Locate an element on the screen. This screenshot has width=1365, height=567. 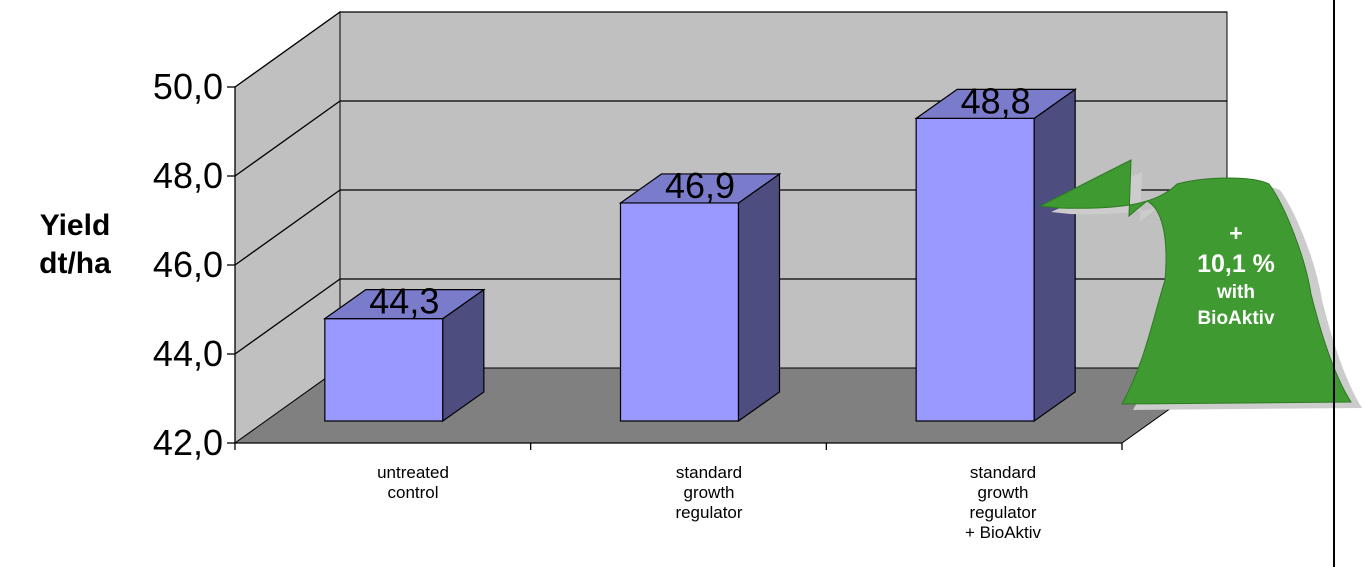
annotation-with: with is located at coordinates (1236, 292).